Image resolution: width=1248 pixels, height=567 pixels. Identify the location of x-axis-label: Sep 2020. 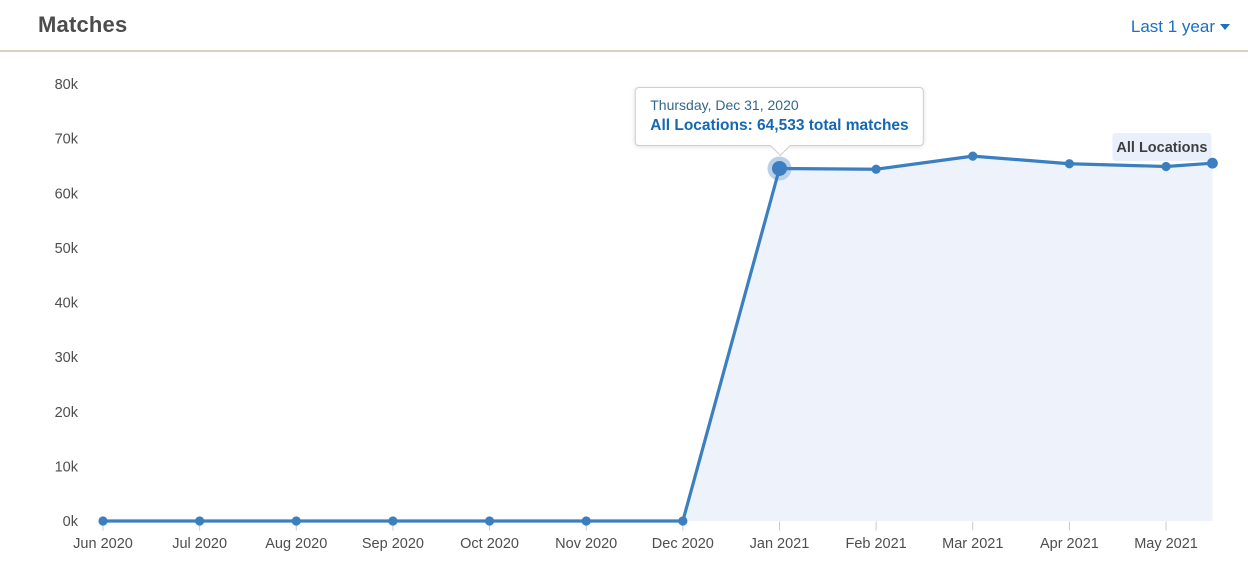
(393, 544).